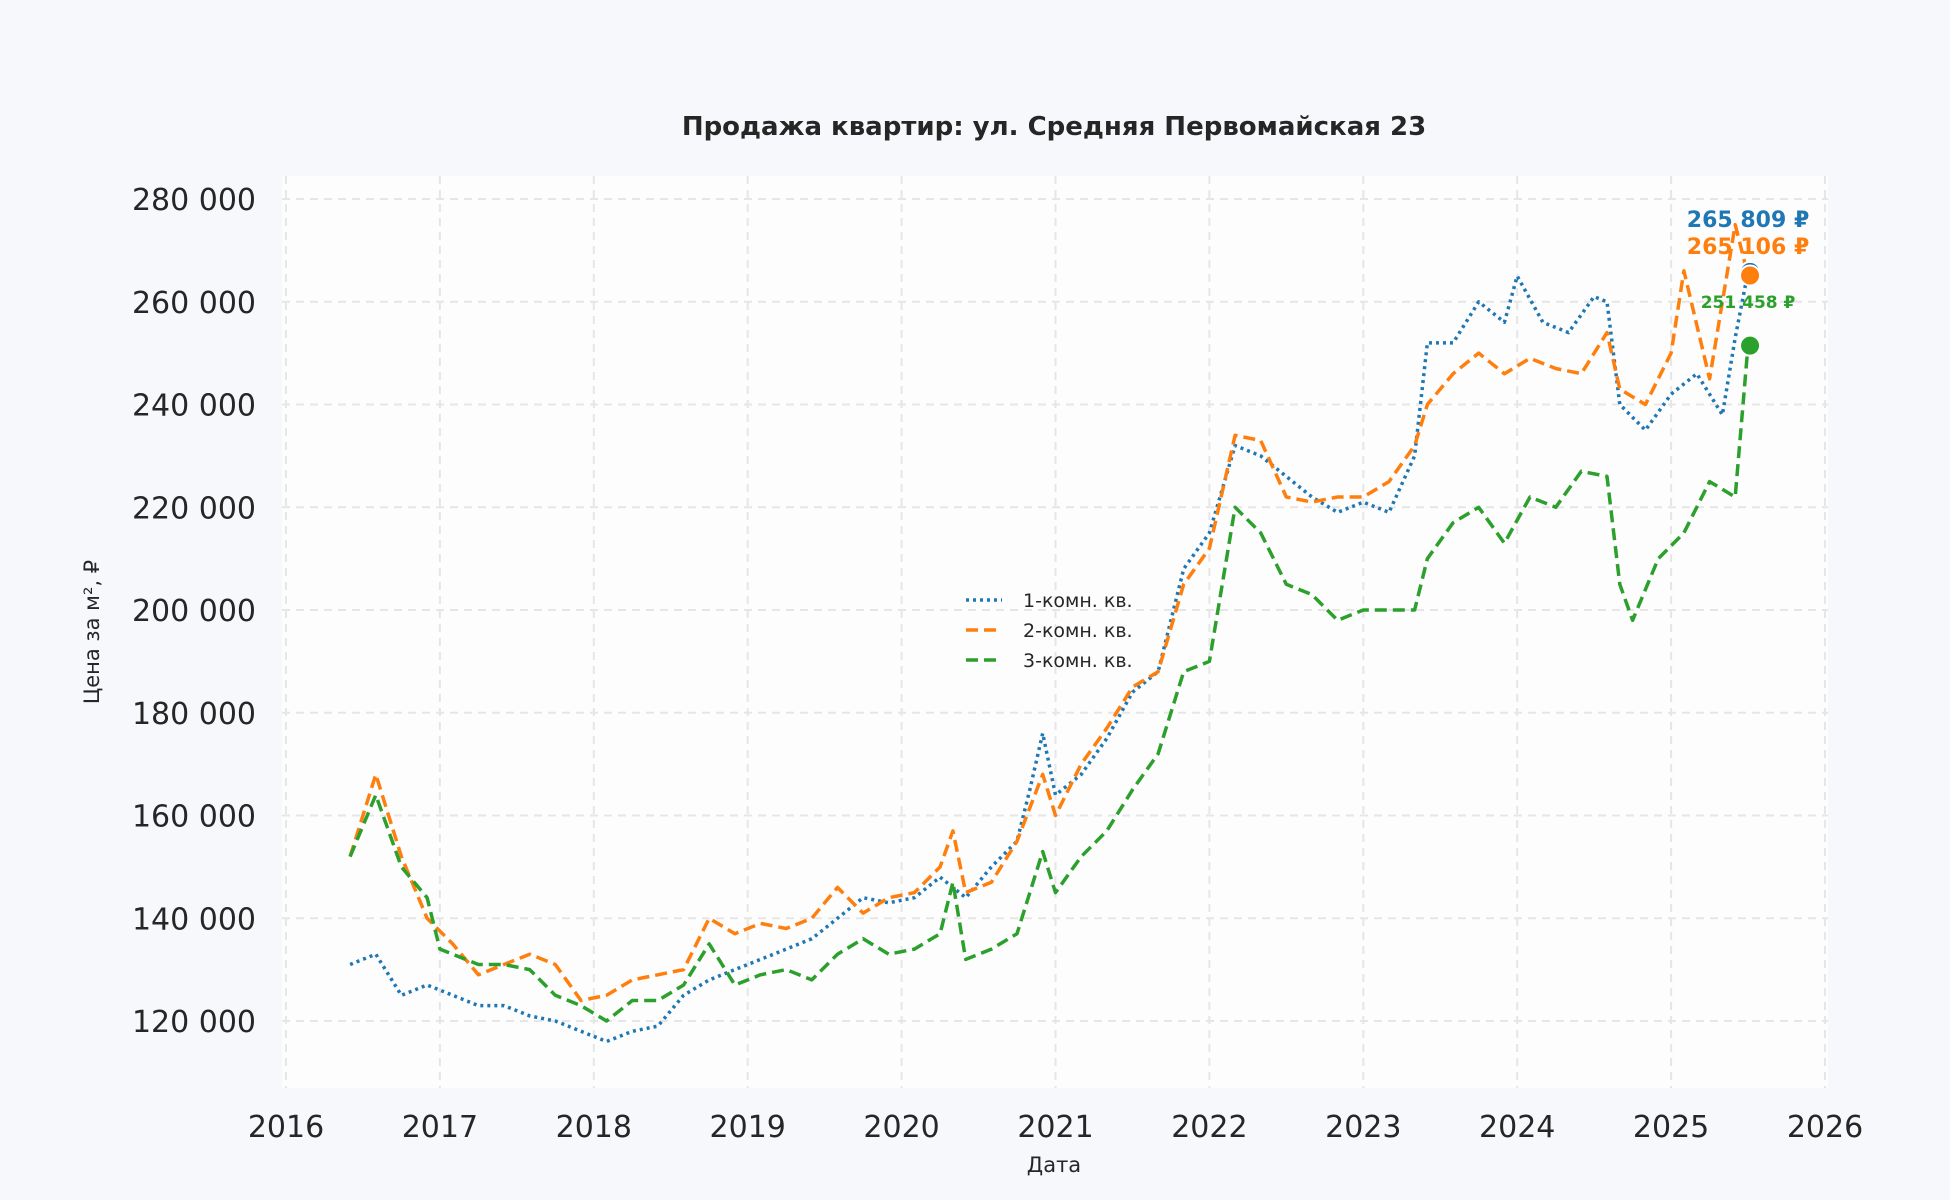 The height and width of the screenshot is (1200, 1950). I want to click on legend-label-2: 2-комн. кв., so click(1078, 631).